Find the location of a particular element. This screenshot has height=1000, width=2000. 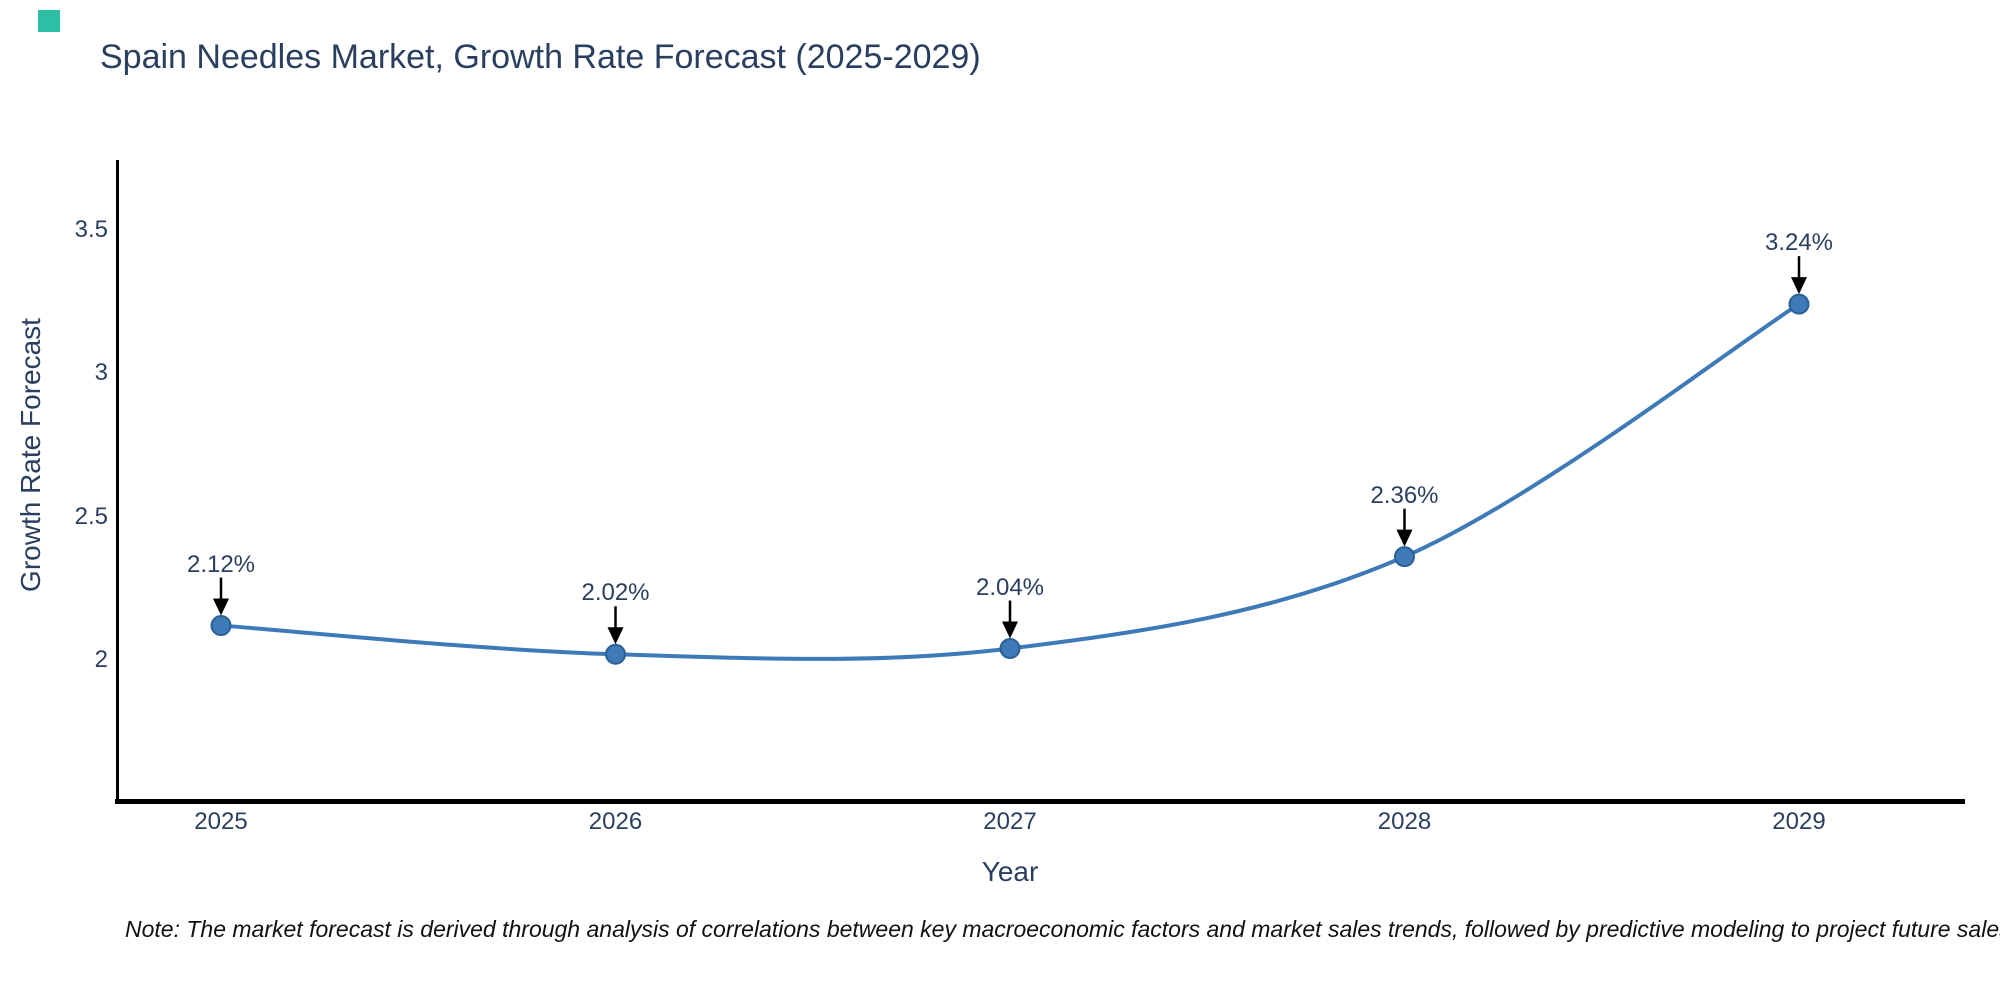

y-axis-title: Growth Rate Forecast is located at coordinates (30, 455).